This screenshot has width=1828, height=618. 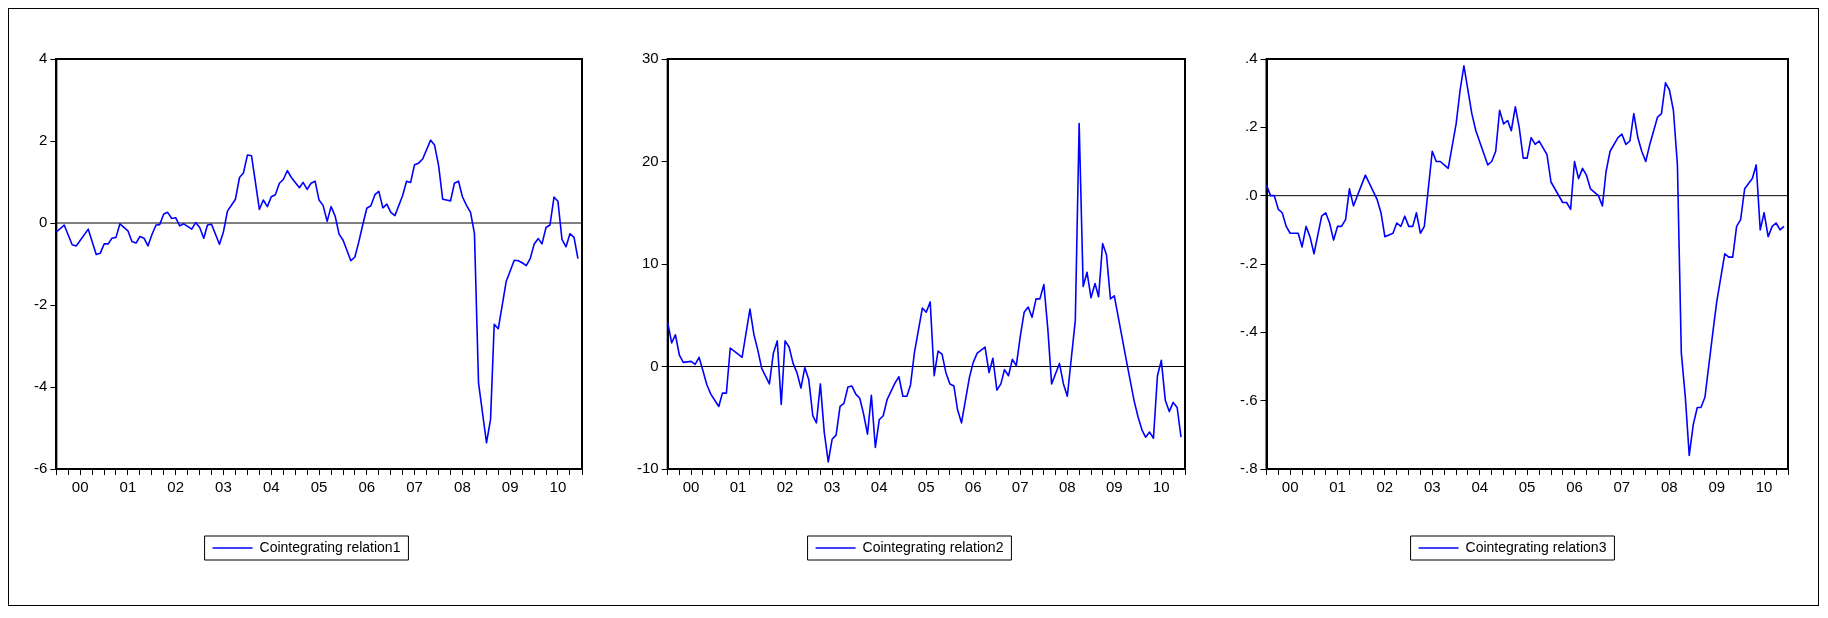 What do you see at coordinates (1248, 399) in the screenshot?
I see `y-tick-label: -.6` at bounding box center [1248, 399].